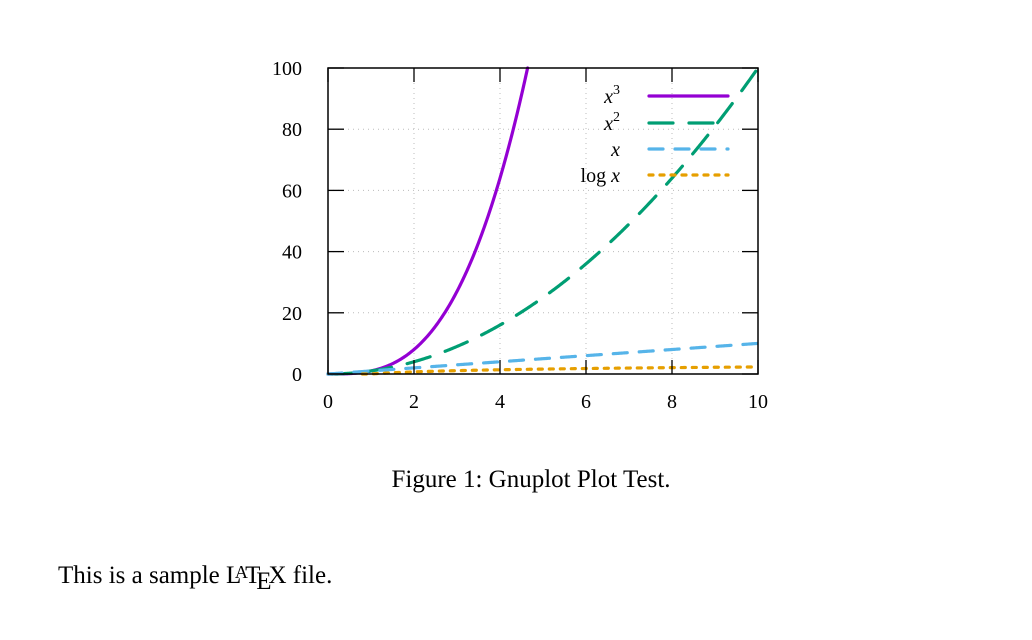  I want to click on latex-l: L, so click(234, 576).